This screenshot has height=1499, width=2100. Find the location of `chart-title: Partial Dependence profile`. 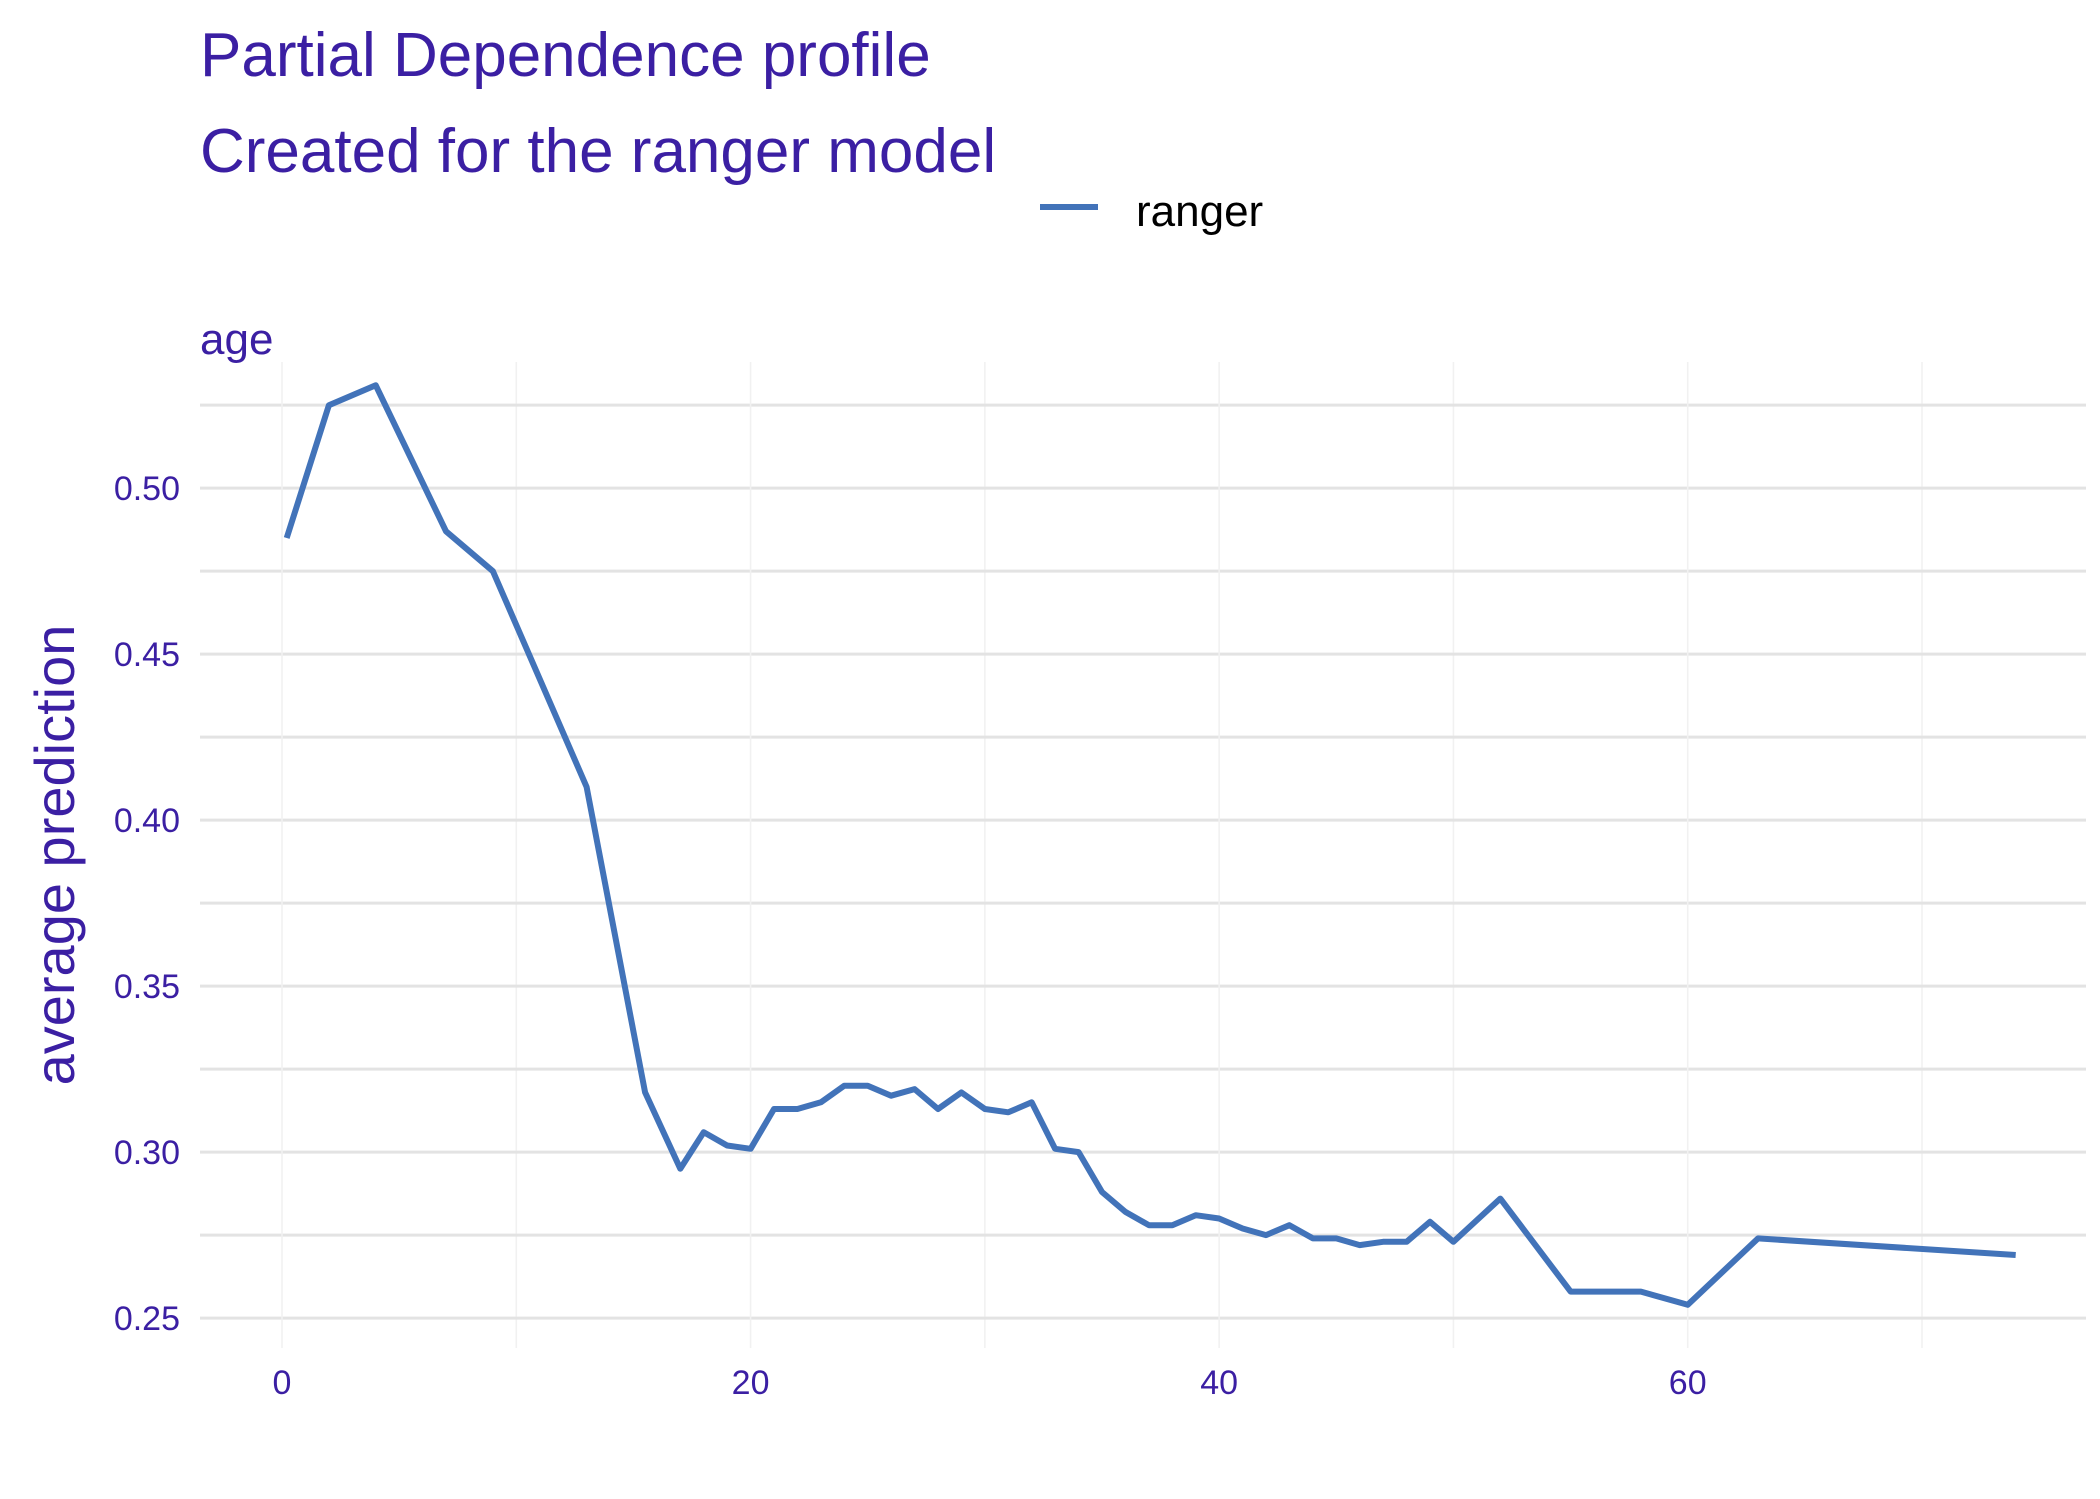

chart-title: Partial Dependence profile is located at coordinates (565, 55).